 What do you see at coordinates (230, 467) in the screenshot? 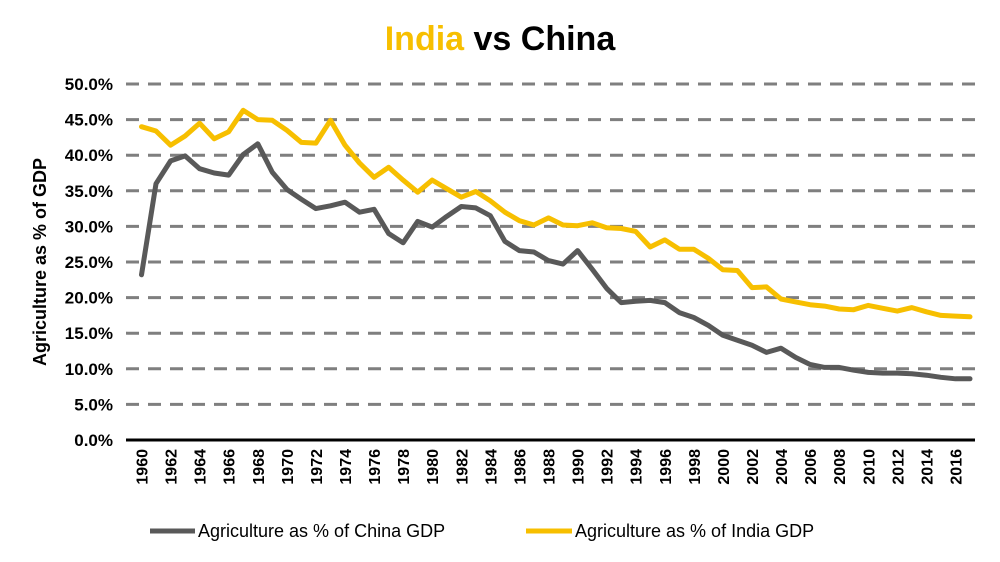
I see `x-tick-label: 1966` at bounding box center [230, 467].